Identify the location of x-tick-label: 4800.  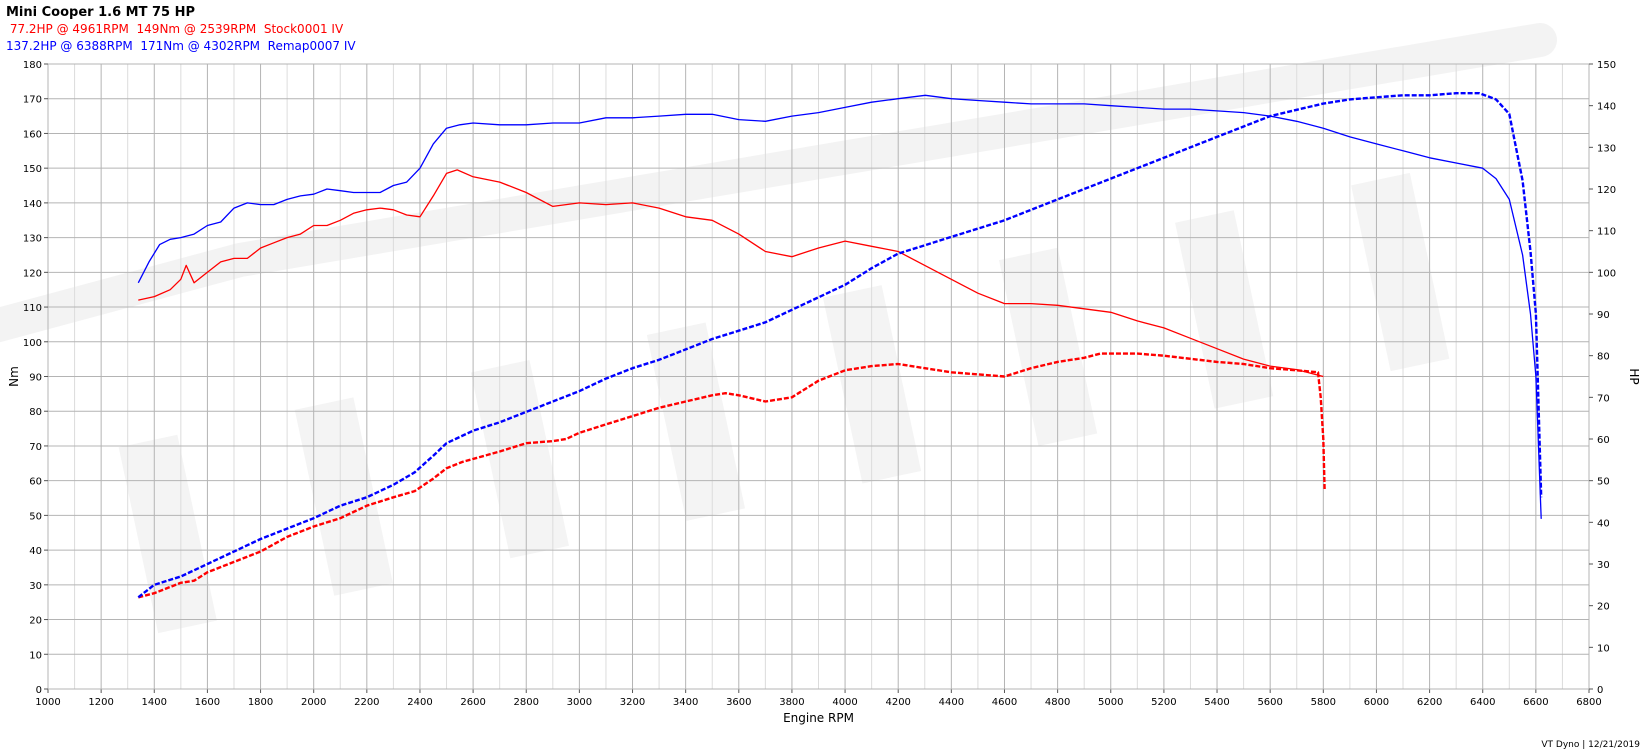
(1057, 702).